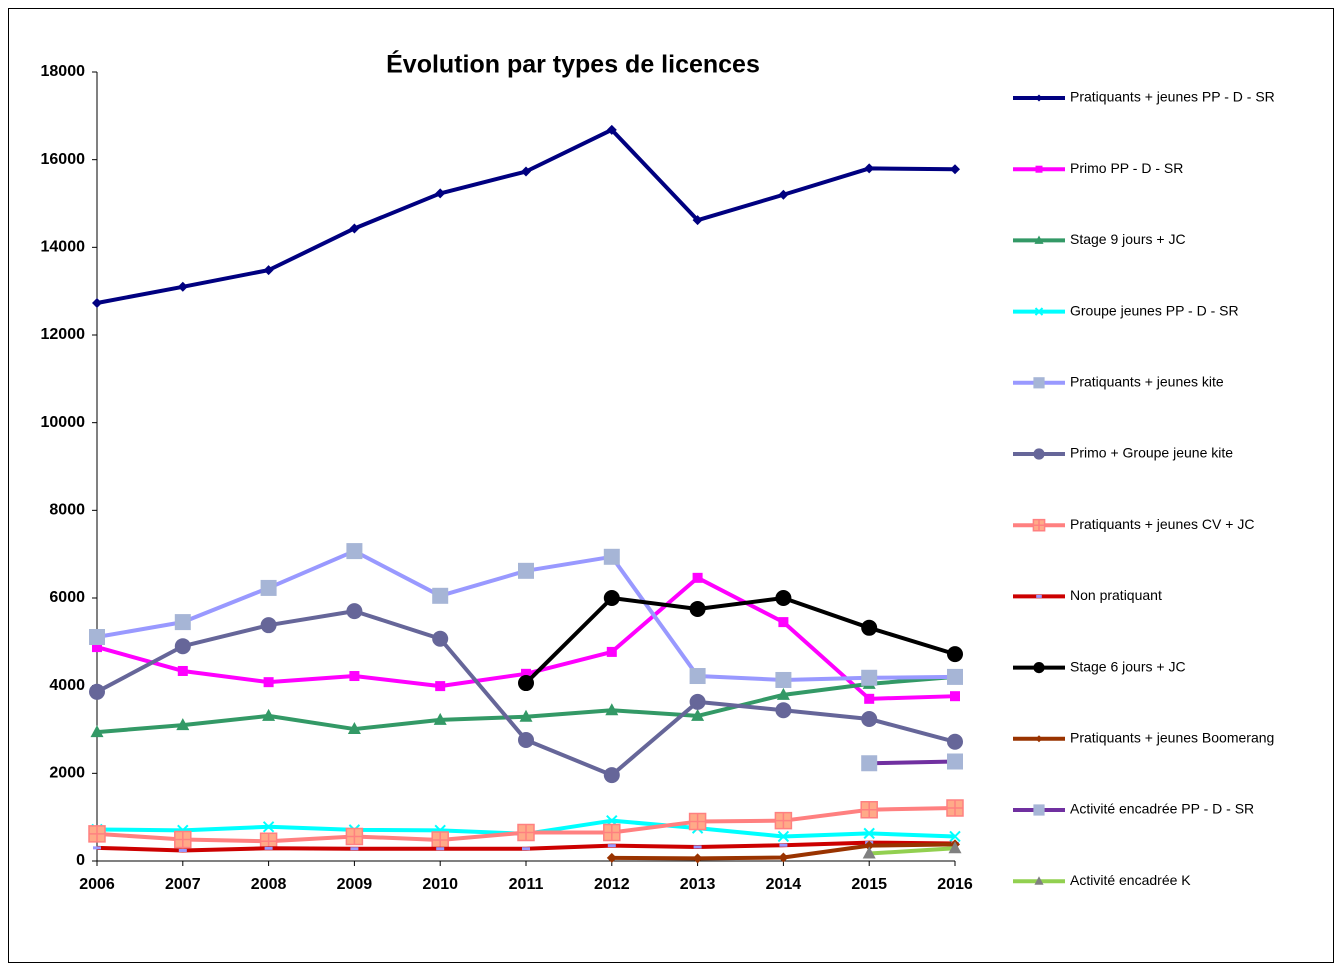  I want to click on y-tick-label: 12000, so click(63, 334).